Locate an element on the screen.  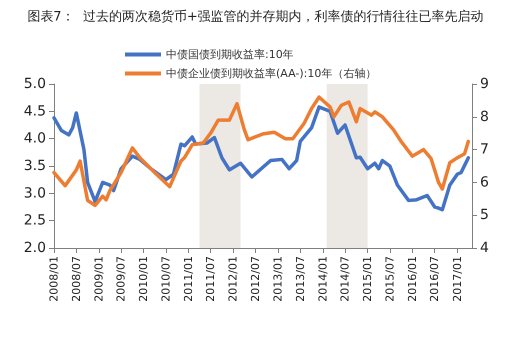
x-tick-label: 2010/07 is located at coordinates (165, 279).